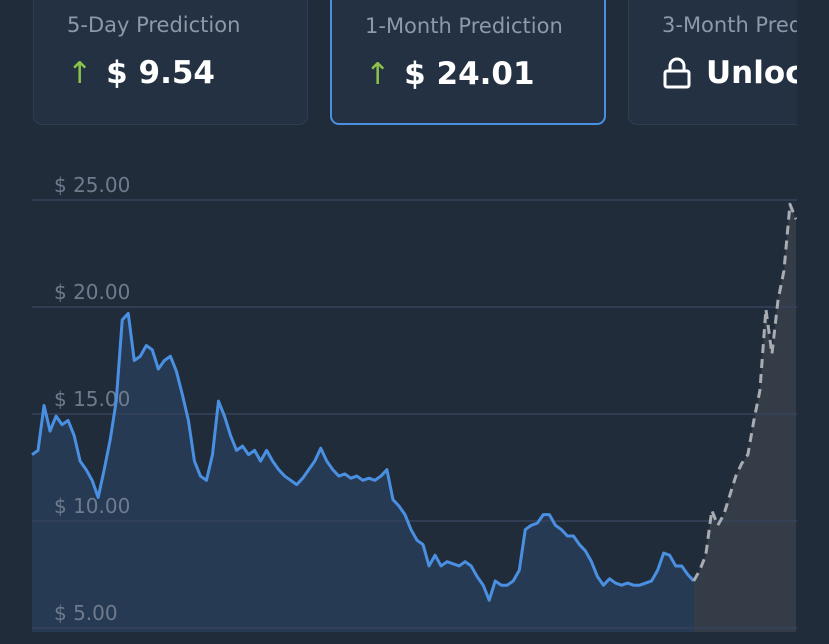 The image size is (829, 644). What do you see at coordinates (677, 73) in the screenshot?
I see `lock-icon` at bounding box center [677, 73].